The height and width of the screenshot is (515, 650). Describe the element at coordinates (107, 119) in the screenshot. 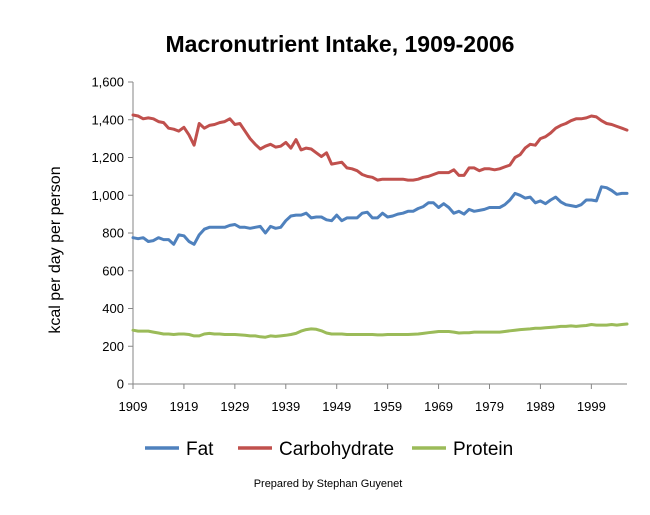

I see `y-tick-label: 1,400` at that location.